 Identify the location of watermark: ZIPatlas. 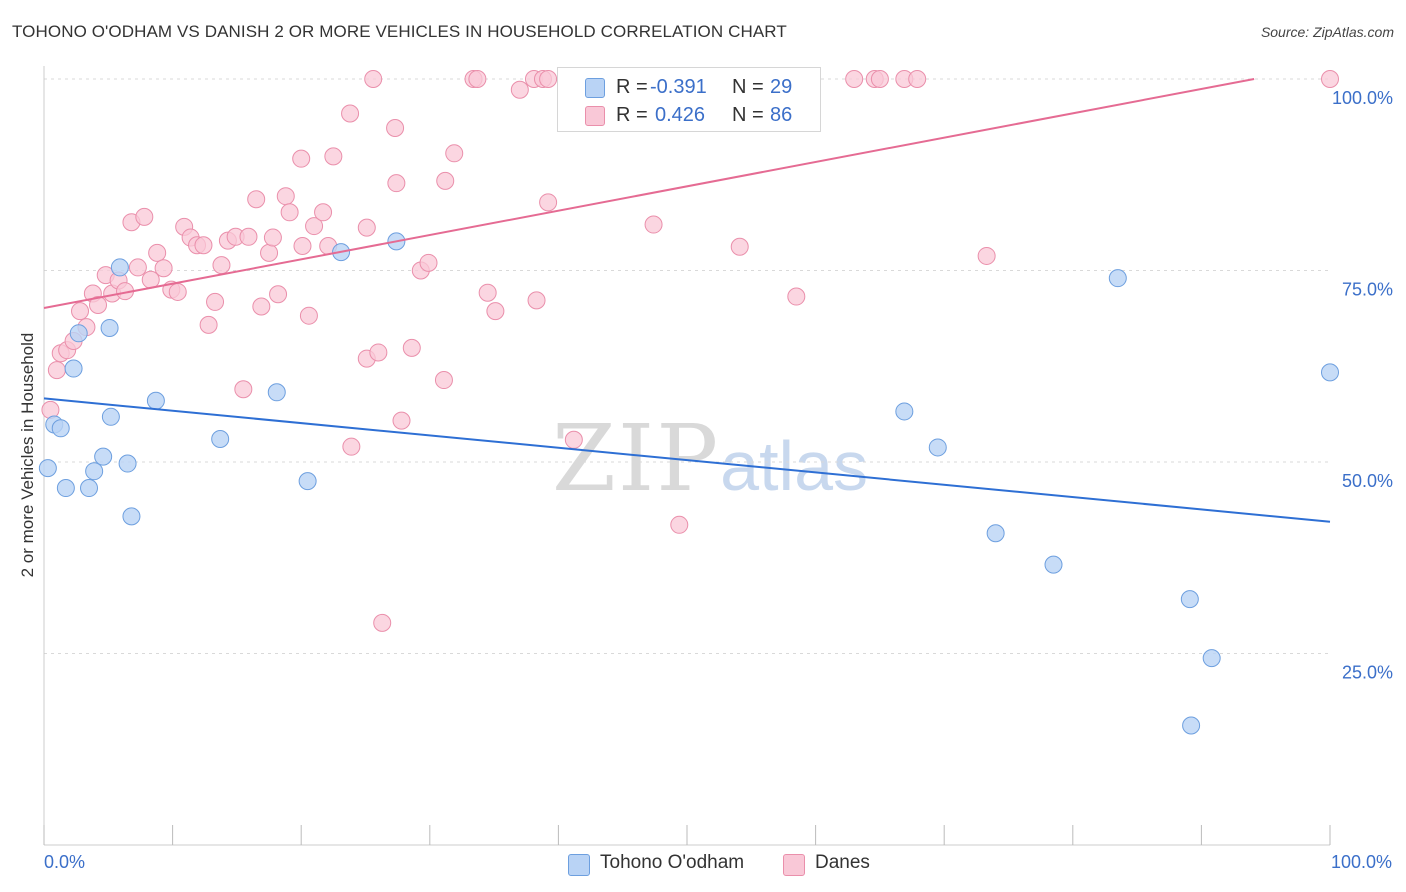
(710, 458).